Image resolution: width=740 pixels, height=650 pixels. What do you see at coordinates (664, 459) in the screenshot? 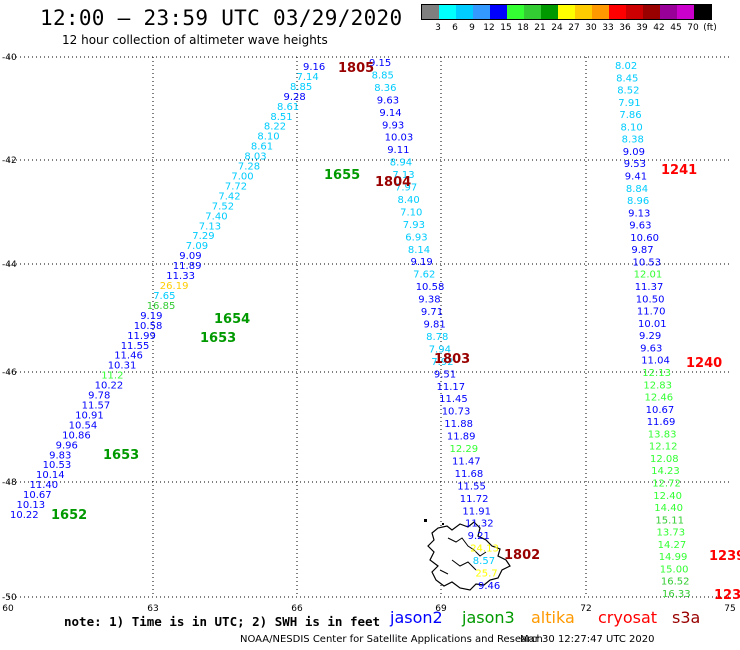
I see `wave-height-value: 12.08` at bounding box center [664, 459].